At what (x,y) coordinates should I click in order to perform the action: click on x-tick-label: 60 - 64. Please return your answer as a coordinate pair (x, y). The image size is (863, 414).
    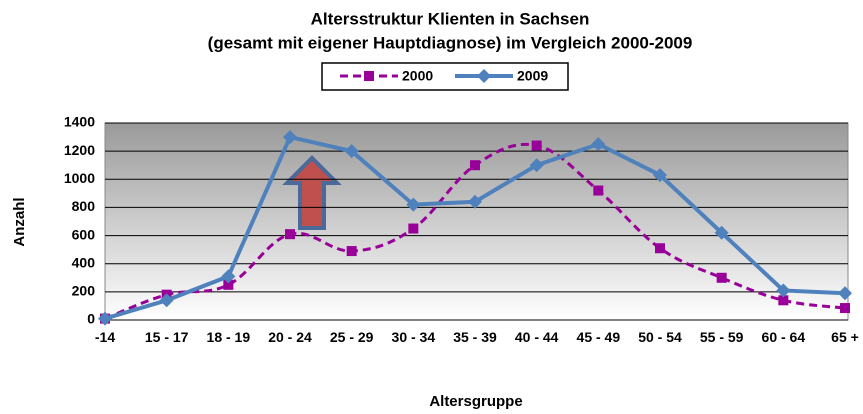
    Looking at the image, I should click on (783, 337).